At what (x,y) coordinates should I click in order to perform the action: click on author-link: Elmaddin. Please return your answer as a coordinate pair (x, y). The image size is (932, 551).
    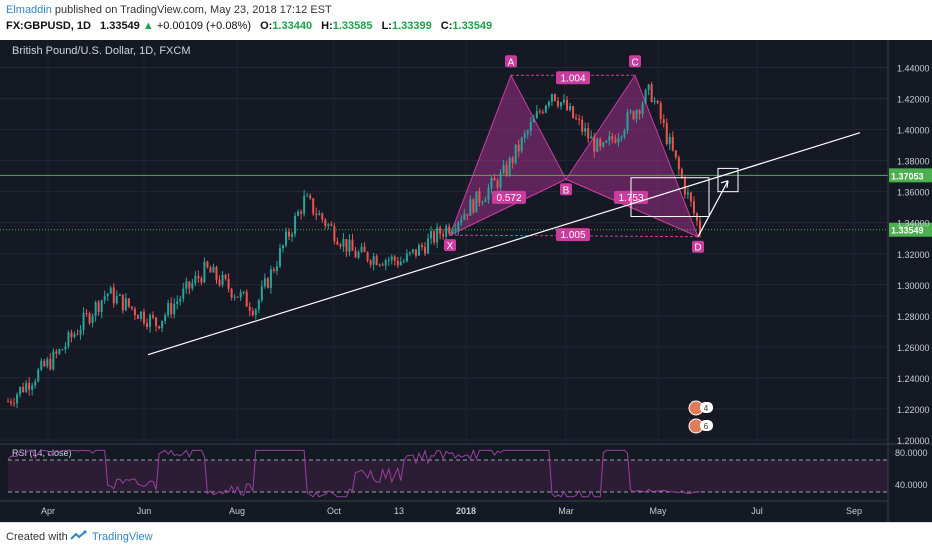
    Looking at the image, I should click on (29, 10).